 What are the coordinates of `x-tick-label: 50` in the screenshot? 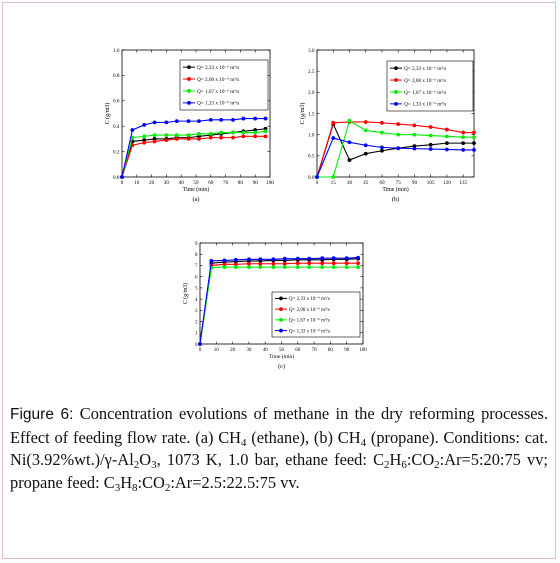 It's located at (282, 350).